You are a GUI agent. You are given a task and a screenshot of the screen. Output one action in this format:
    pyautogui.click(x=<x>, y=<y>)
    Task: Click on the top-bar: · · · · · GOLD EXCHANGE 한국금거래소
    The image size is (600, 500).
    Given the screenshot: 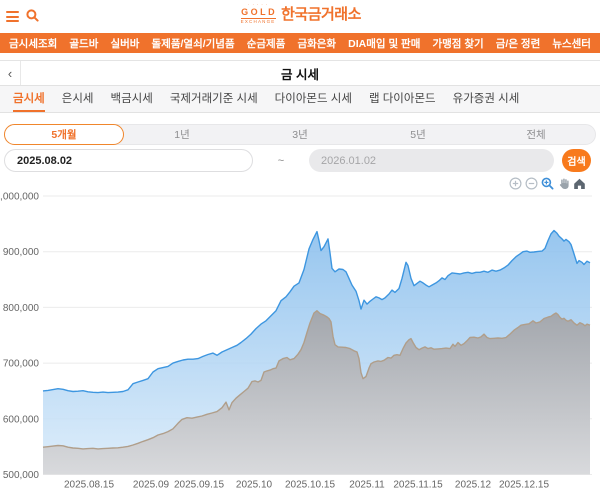 What is the action you would take?
    pyautogui.click(x=300, y=16)
    